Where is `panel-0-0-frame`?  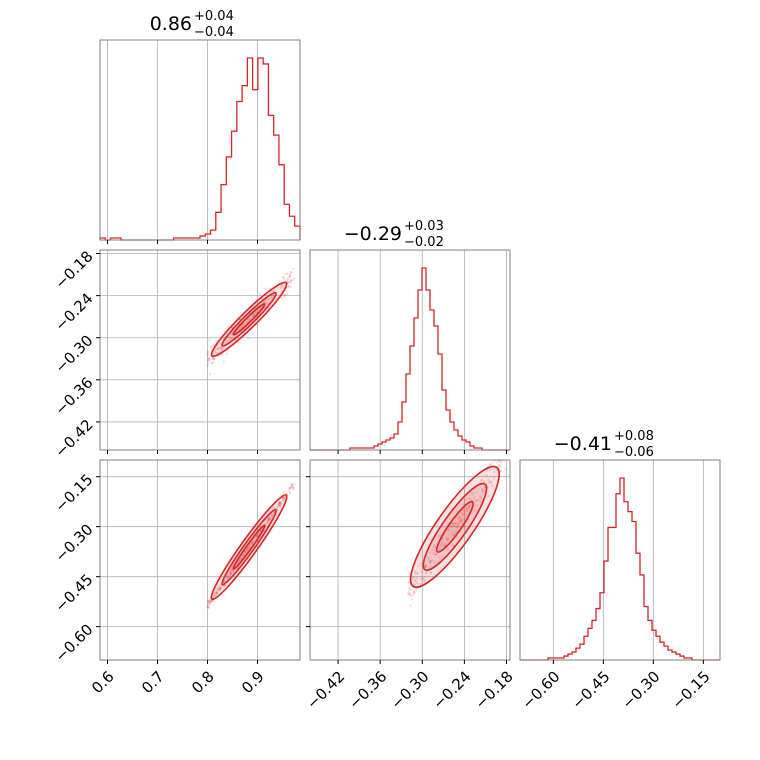 panel-0-0-frame is located at coordinates (200, 140).